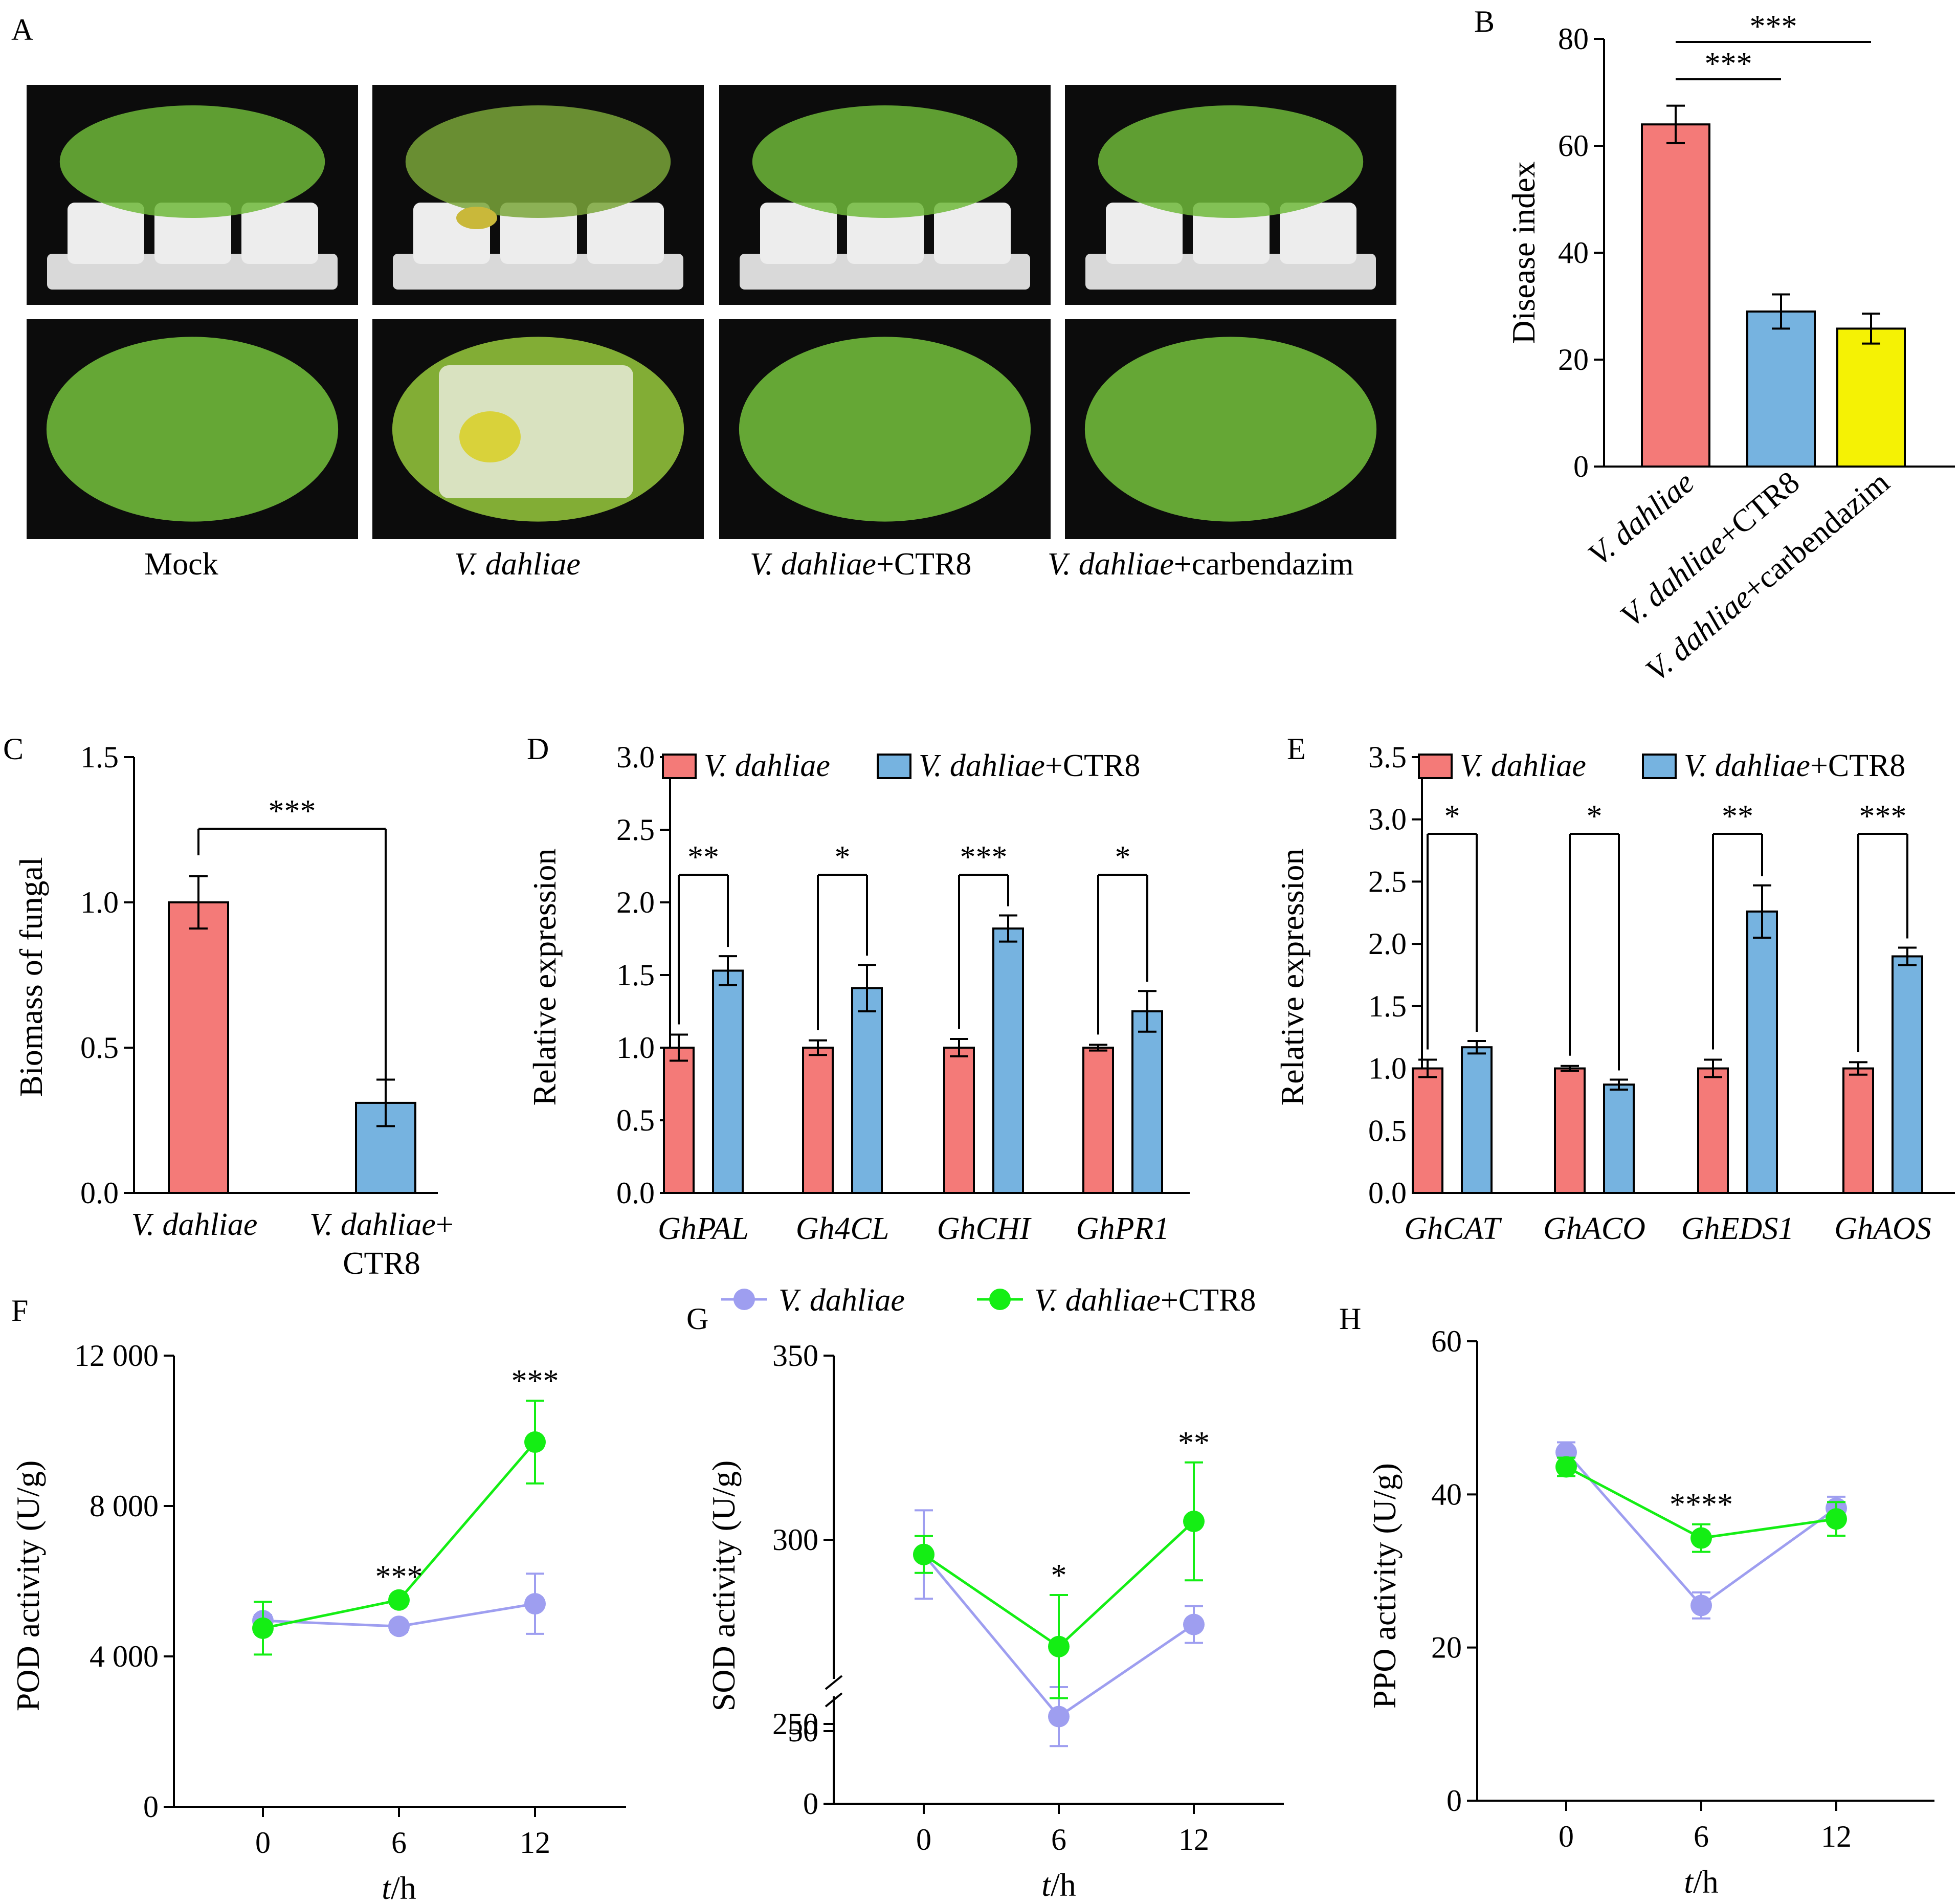 The width and height of the screenshot is (1958, 1904). What do you see at coordinates (984, 858) in the screenshot?
I see `panel-d-sig-label-3: ***` at bounding box center [984, 858].